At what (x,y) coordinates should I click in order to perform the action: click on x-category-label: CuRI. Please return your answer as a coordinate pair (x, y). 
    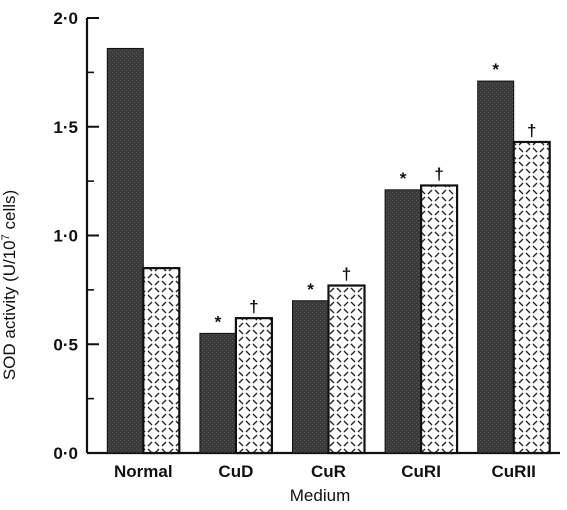
    Looking at the image, I should click on (421, 471).